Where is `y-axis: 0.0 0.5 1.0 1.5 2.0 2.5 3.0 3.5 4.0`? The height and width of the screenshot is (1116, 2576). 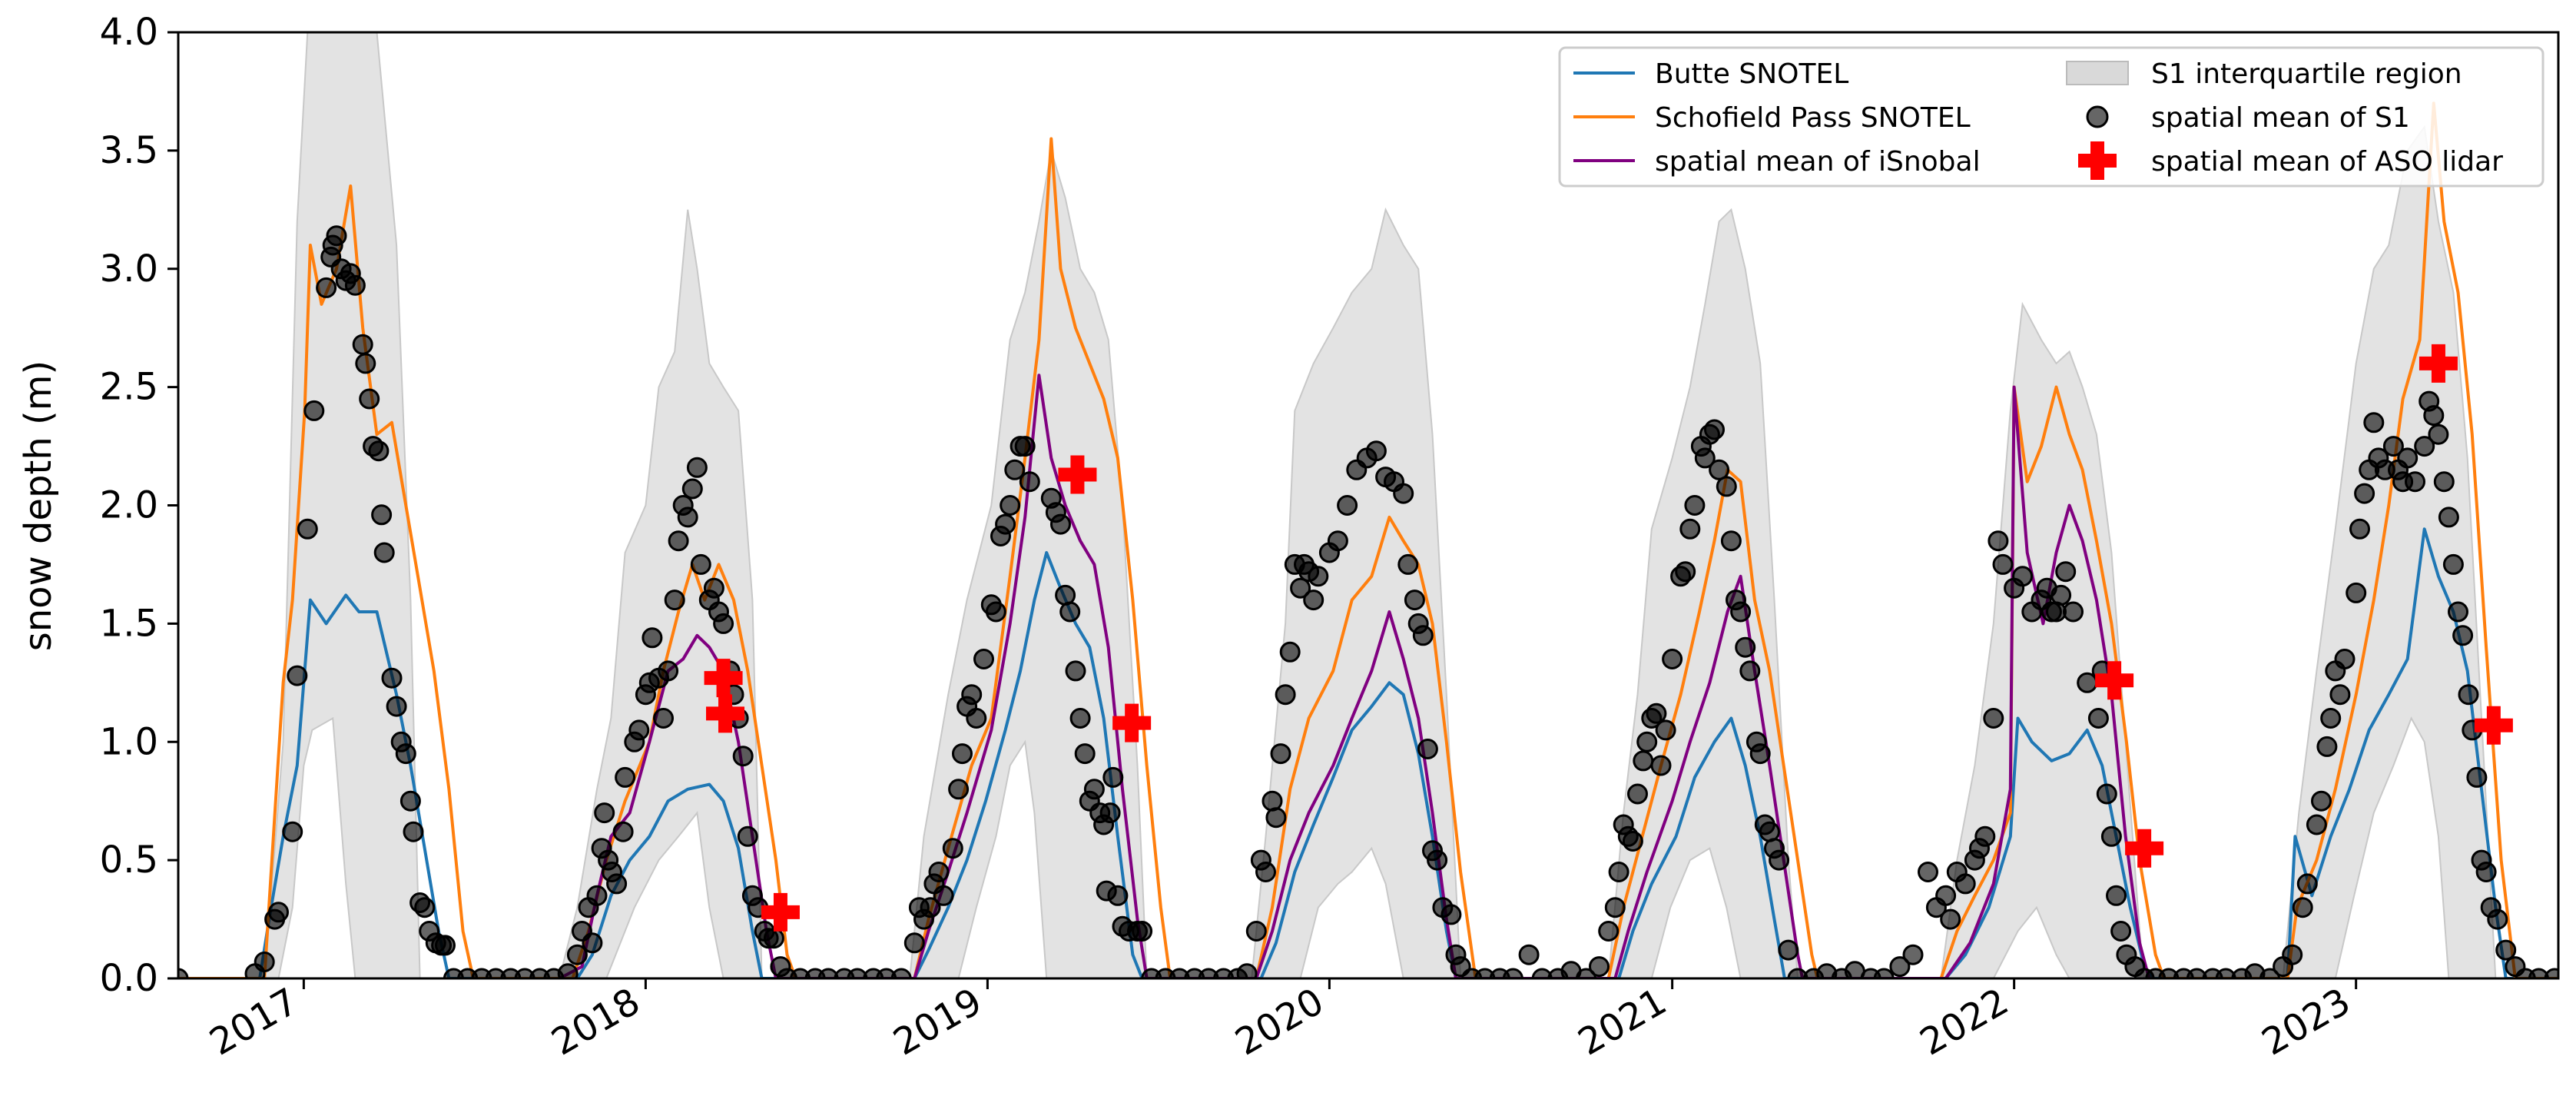 y-axis: 0.0 0.5 1.0 1.5 2.0 2.5 3.0 3.5 4.0 is located at coordinates (139, 505).